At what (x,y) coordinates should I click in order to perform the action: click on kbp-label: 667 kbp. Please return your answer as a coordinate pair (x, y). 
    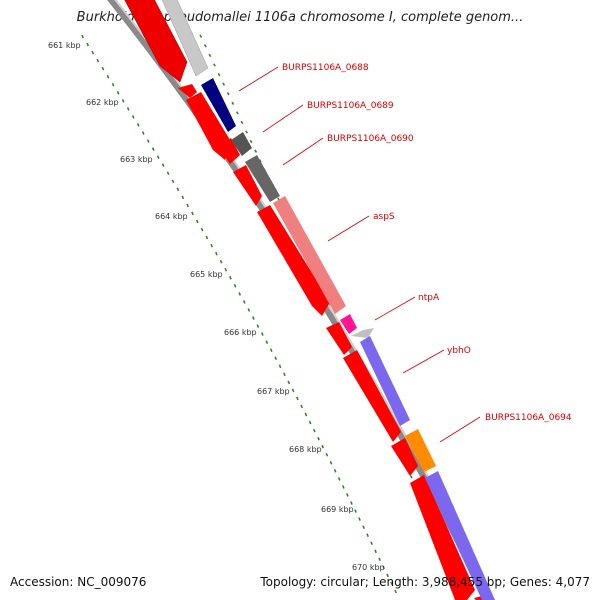
    Looking at the image, I should click on (273, 391).